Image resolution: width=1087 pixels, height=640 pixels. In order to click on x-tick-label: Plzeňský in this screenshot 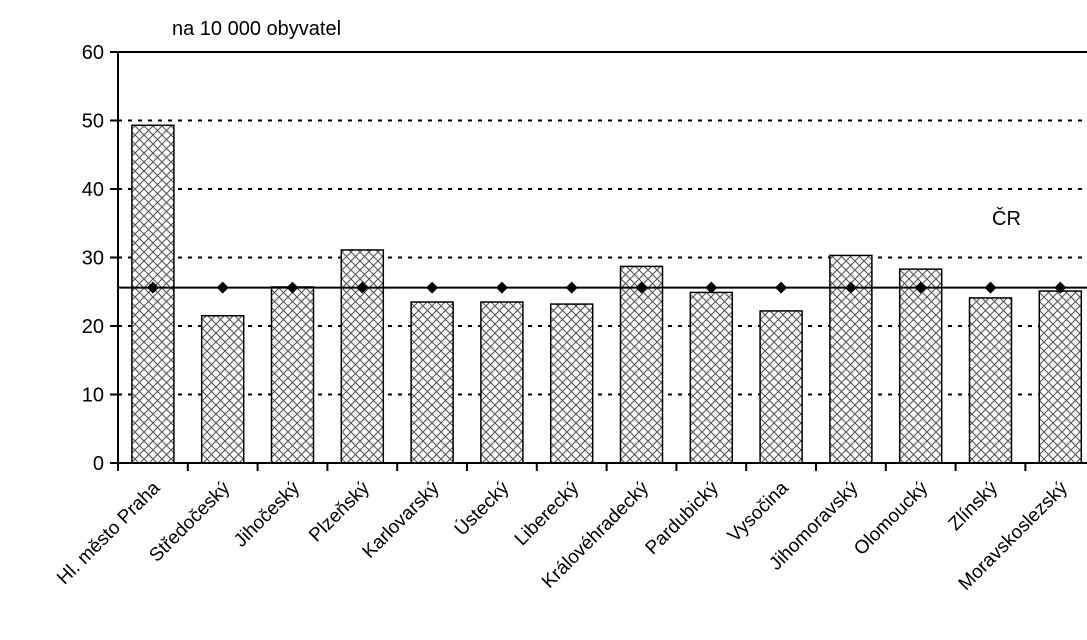, I will do `click(339, 511)`.